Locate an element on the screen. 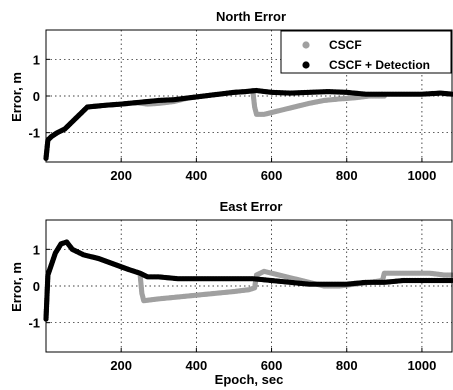 The height and width of the screenshot is (390, 453). legend-marker-detection is located at coordinates (306, 65).